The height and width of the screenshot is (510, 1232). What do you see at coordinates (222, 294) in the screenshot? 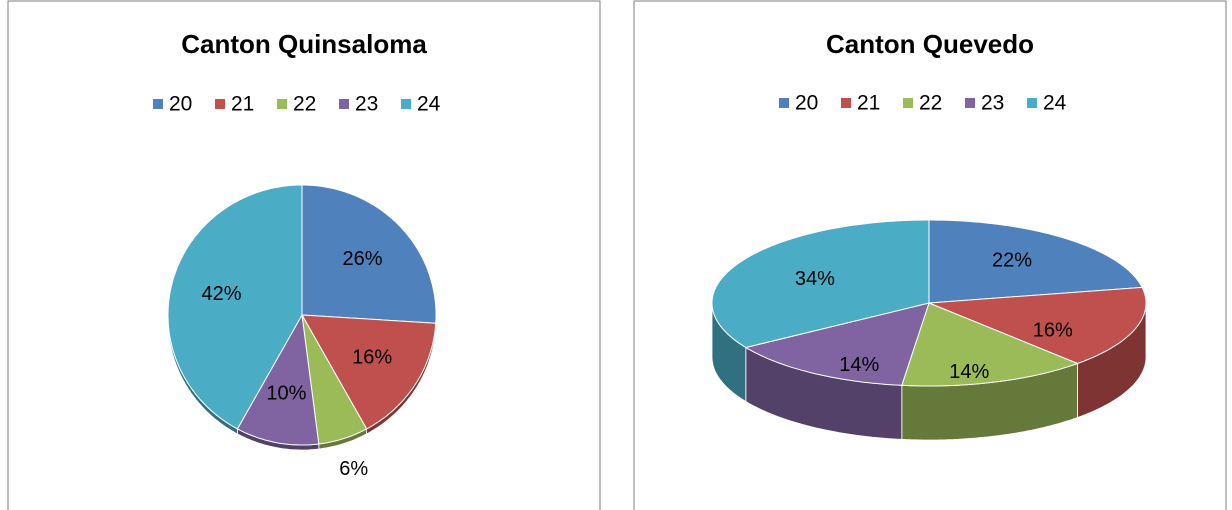
I see `data-label: 42%` at bounding box center [222, 294].